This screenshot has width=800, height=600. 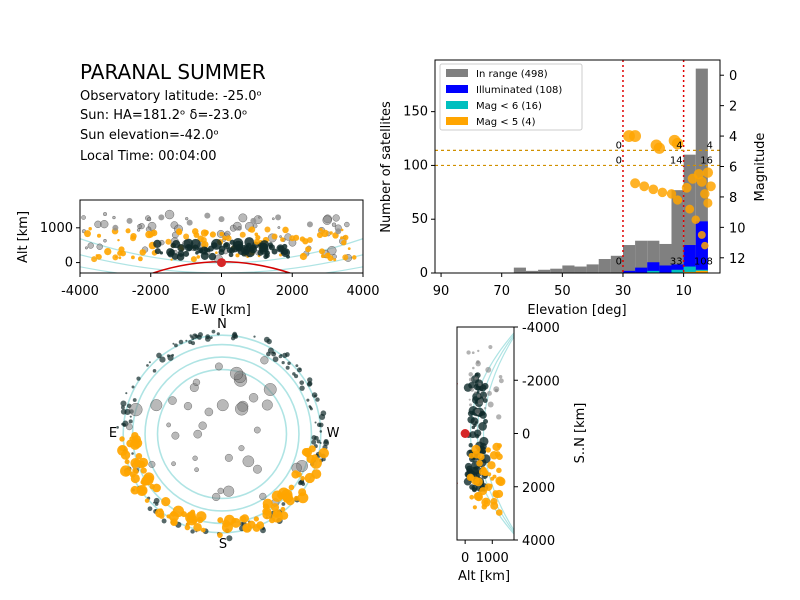 I want to click on ns-y-tick-label: -2000, so click(x=541, y=381).